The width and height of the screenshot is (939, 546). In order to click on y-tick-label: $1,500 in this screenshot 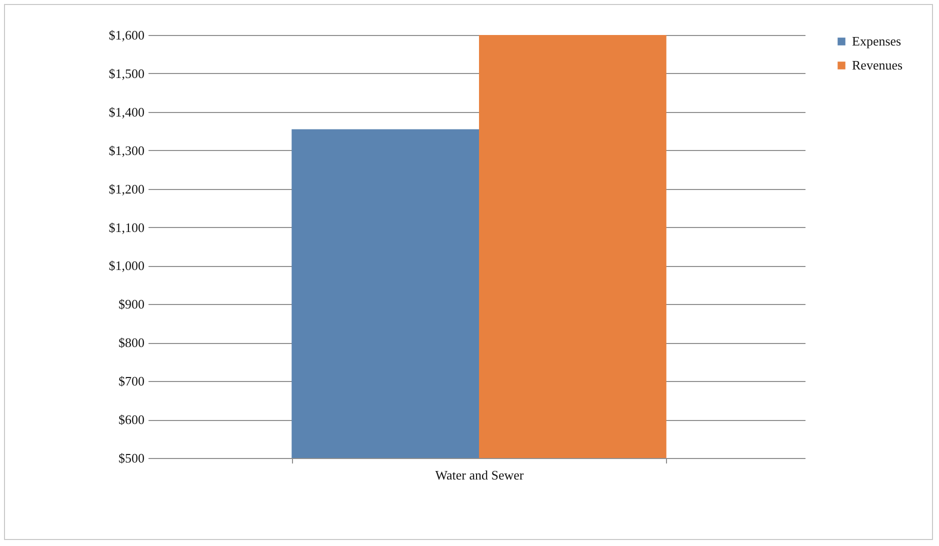, I will do `click(126, 73)`.